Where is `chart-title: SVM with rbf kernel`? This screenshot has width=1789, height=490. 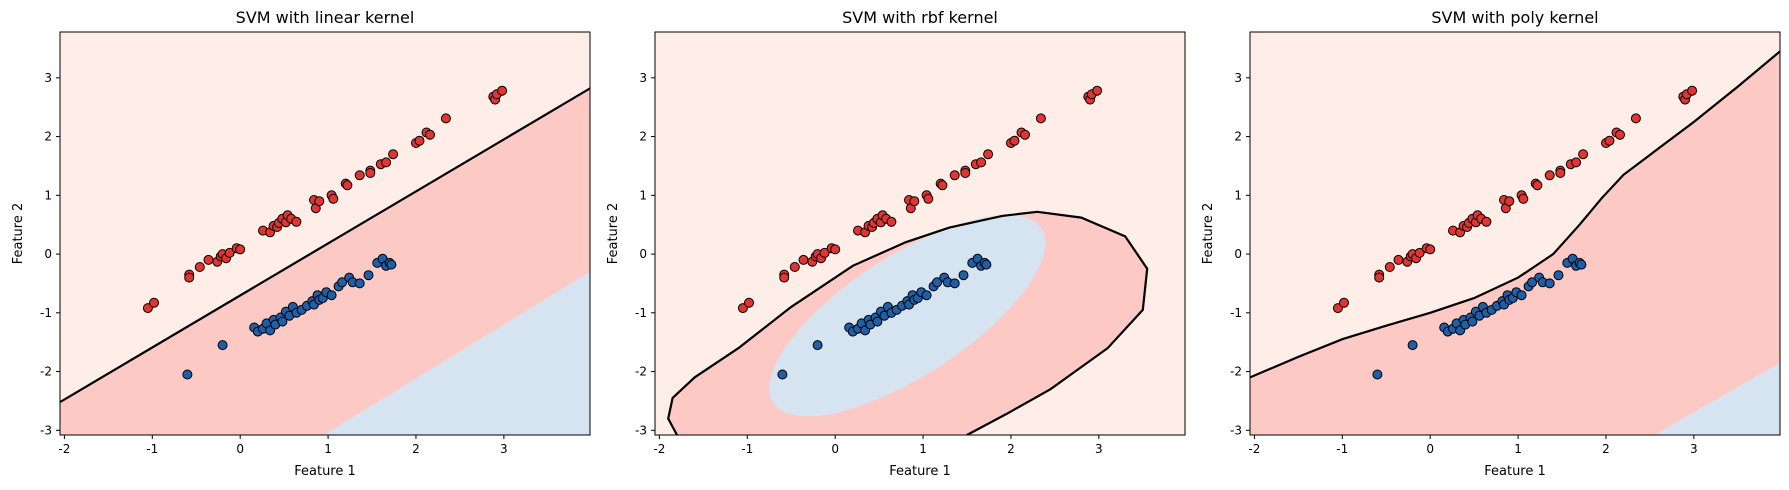
chart-title: SVM with rbf kernel is located at coordinates (920, 17).